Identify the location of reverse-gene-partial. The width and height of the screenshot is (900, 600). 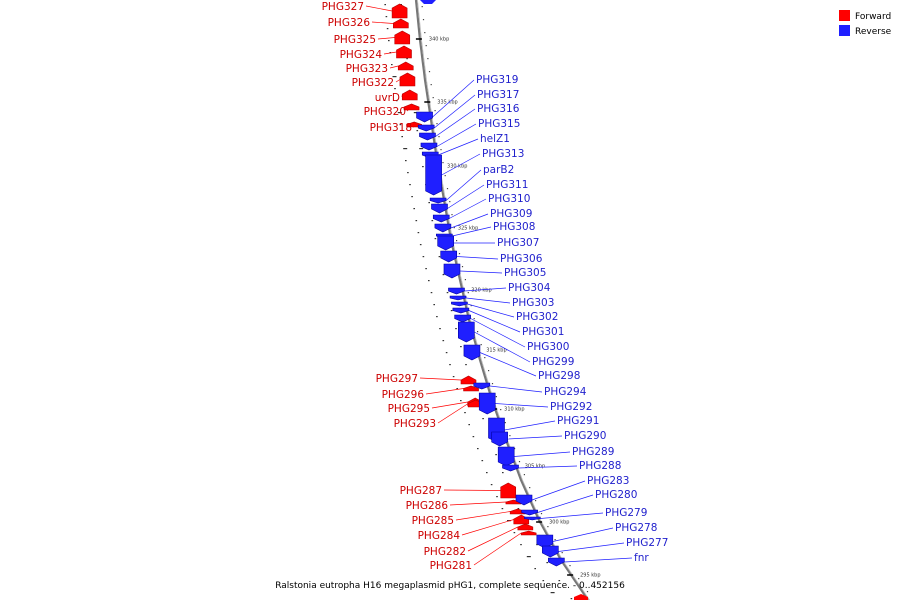
(428, 2).